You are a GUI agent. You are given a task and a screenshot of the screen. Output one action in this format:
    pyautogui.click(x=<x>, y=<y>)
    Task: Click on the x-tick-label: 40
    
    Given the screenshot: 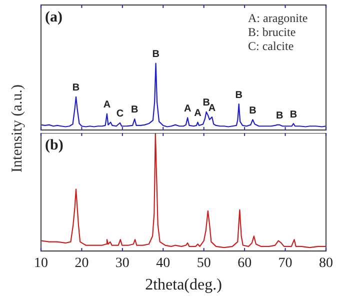 What is the action you would take?
    pyautogui.click(x=163, y=264)
    